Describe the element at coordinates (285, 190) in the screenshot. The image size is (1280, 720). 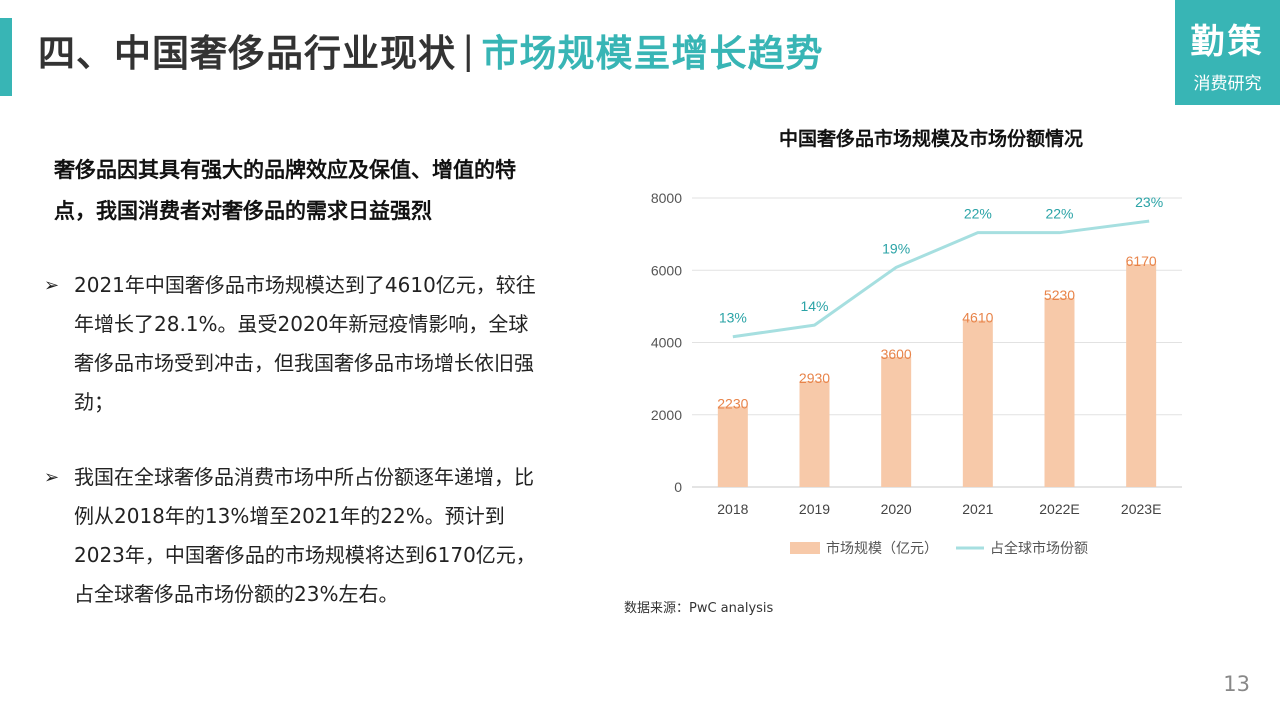
I see `lead-paragraph: 奢侈品因其具有强大的品牌效应及保值、增值的特点，我国消费者对奢侈品的需求日益强烈` at that location.